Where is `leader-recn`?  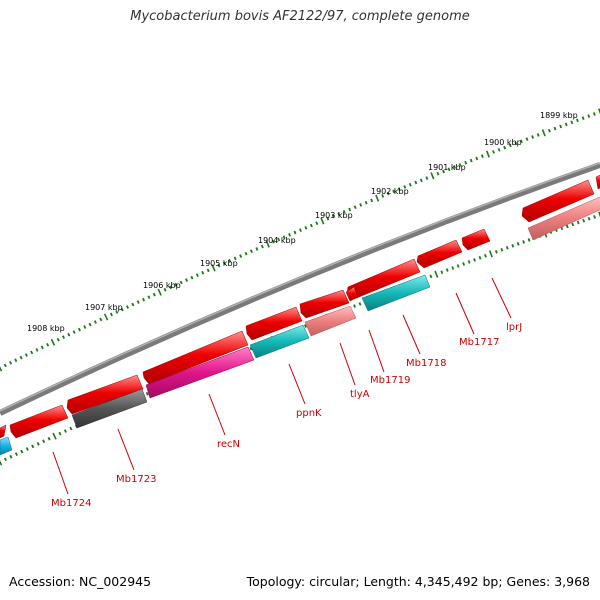
leader-recn is located at coordinates (217, 414).